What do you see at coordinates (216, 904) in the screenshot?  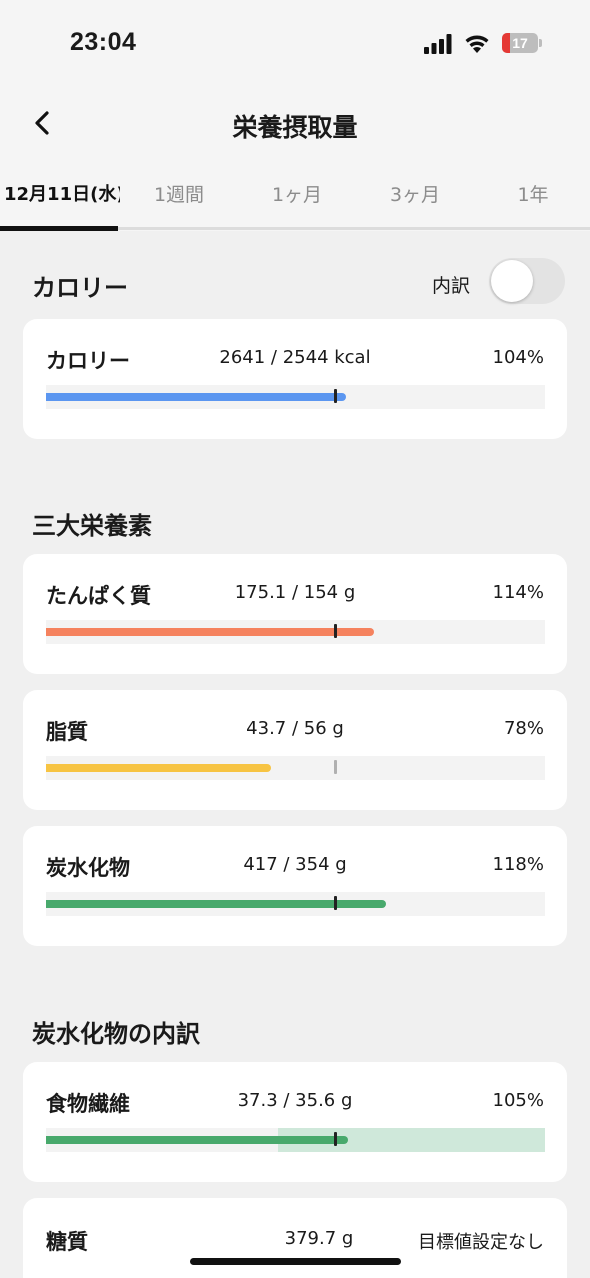 I see `progress-bar-carb` at bounding box center [216, 904].